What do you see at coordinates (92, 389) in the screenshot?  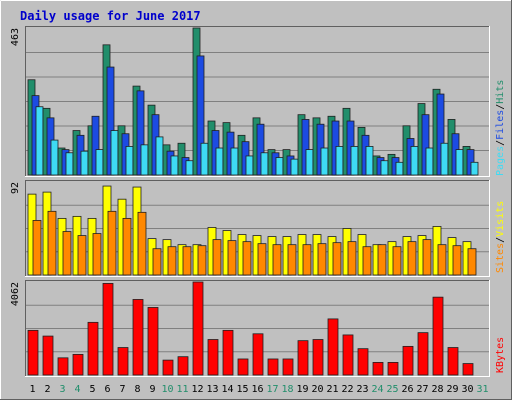 I see `x-tick-label-day-5: 5` at bounding box center [92, 389].